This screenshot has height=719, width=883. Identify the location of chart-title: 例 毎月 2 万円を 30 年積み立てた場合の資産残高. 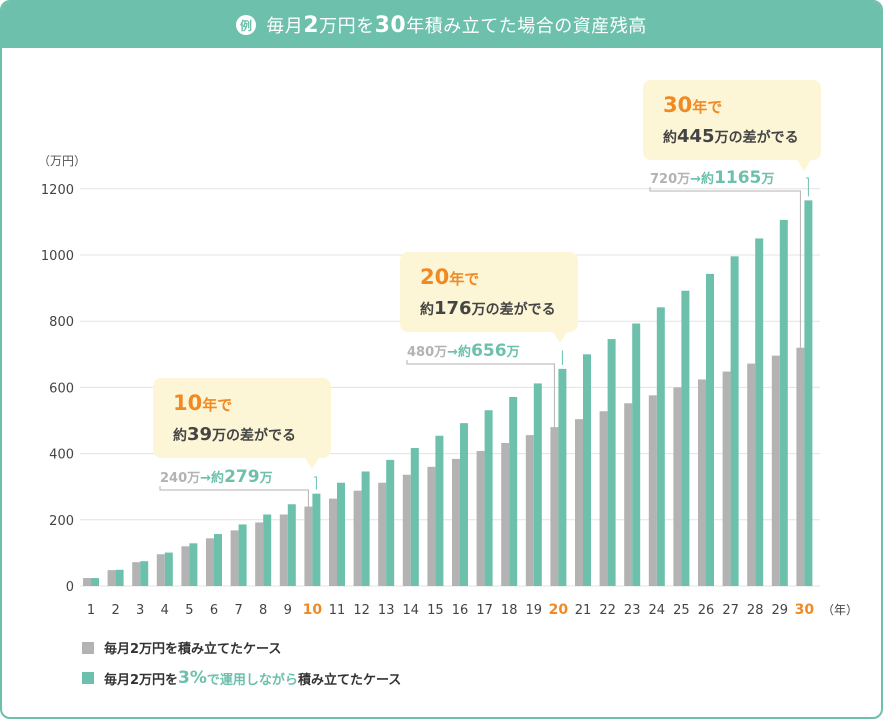
(441, 25).